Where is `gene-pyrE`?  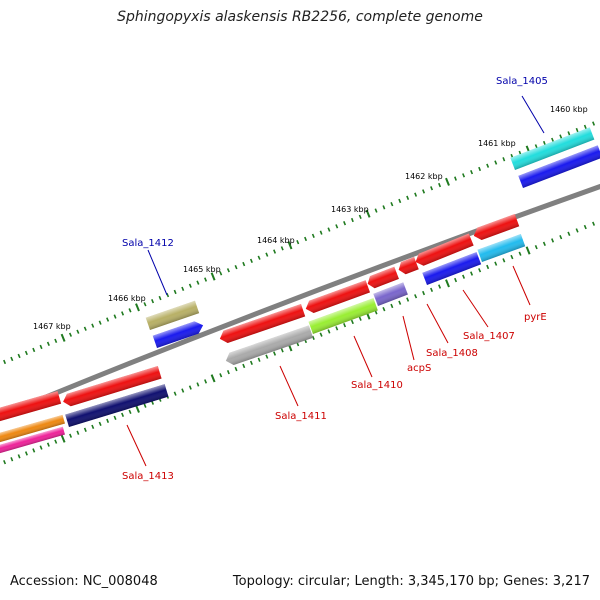 gene-pyrE is located at coordinates (501, 248).